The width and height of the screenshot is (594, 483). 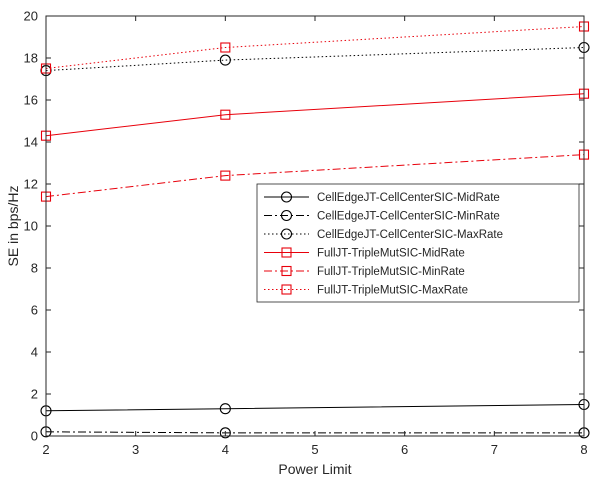 What do you see at coordinates (225, 449) in the screenshot?
I see `x-tick-label: 4` at bounding box center [225, 449].